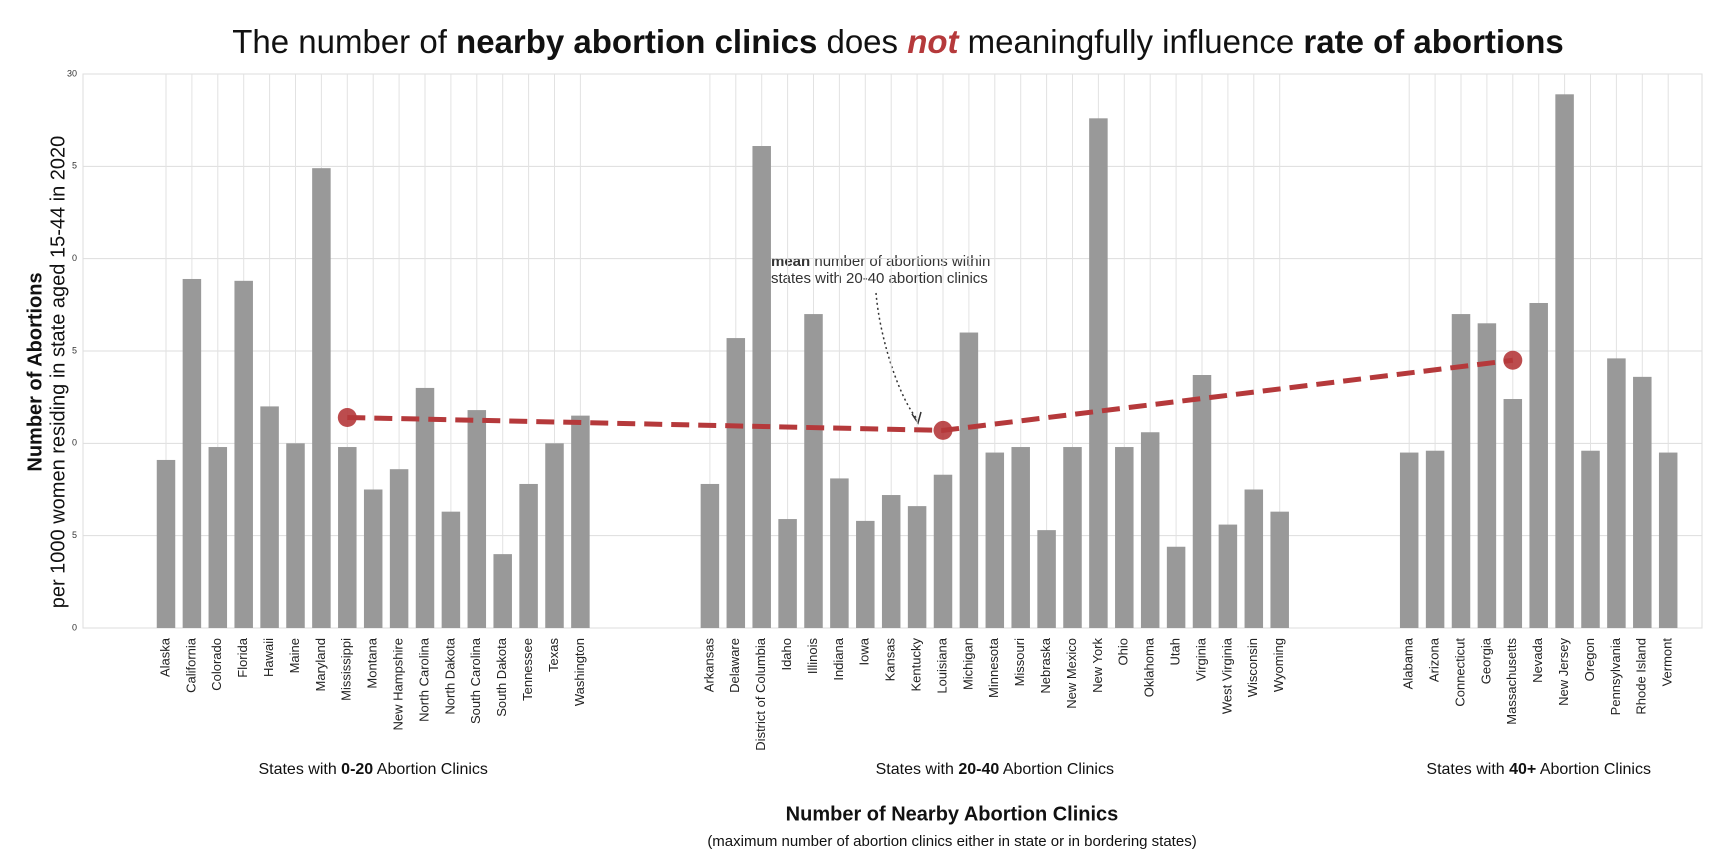 The width and height of the screenshot is (1713, 859). Describe the element at coordinates (790, 261) in the screenshot. I see `annotation-part: mean` at that location.